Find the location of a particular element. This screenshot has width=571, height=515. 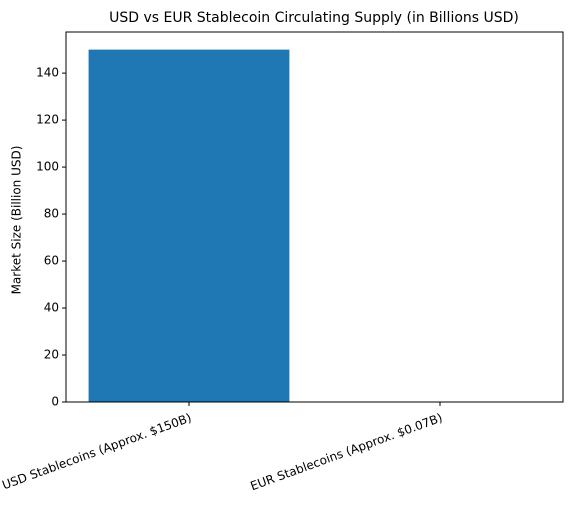

y-tick-label: 100 is located at coordinates (47, 167).